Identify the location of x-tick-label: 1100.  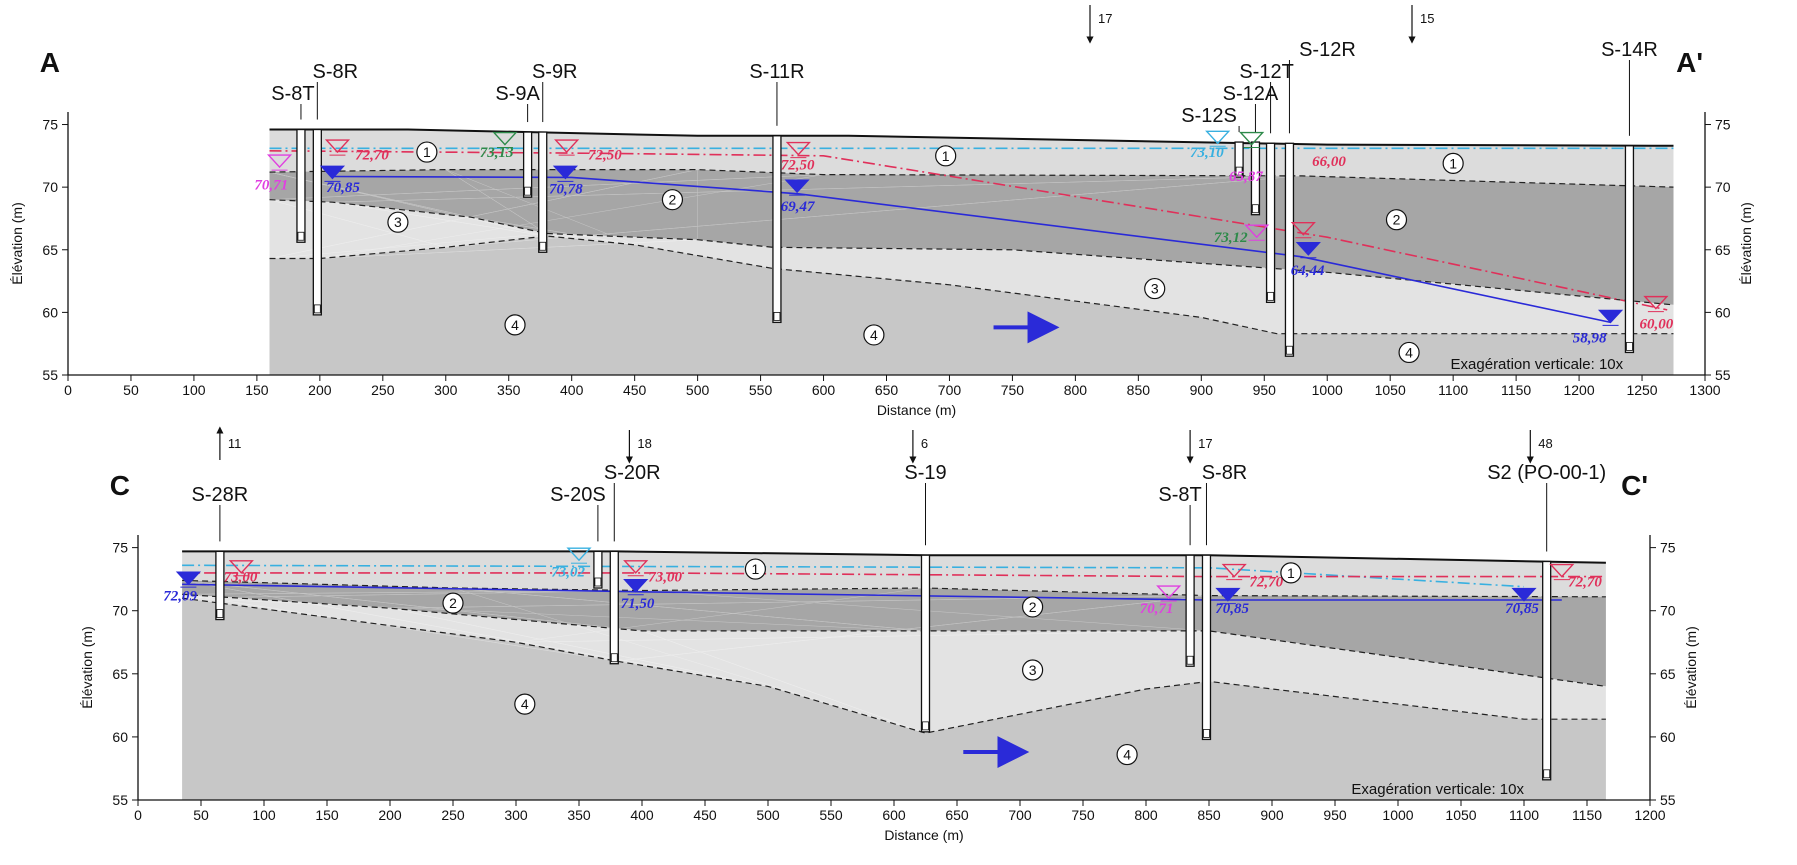
(1524, 815).